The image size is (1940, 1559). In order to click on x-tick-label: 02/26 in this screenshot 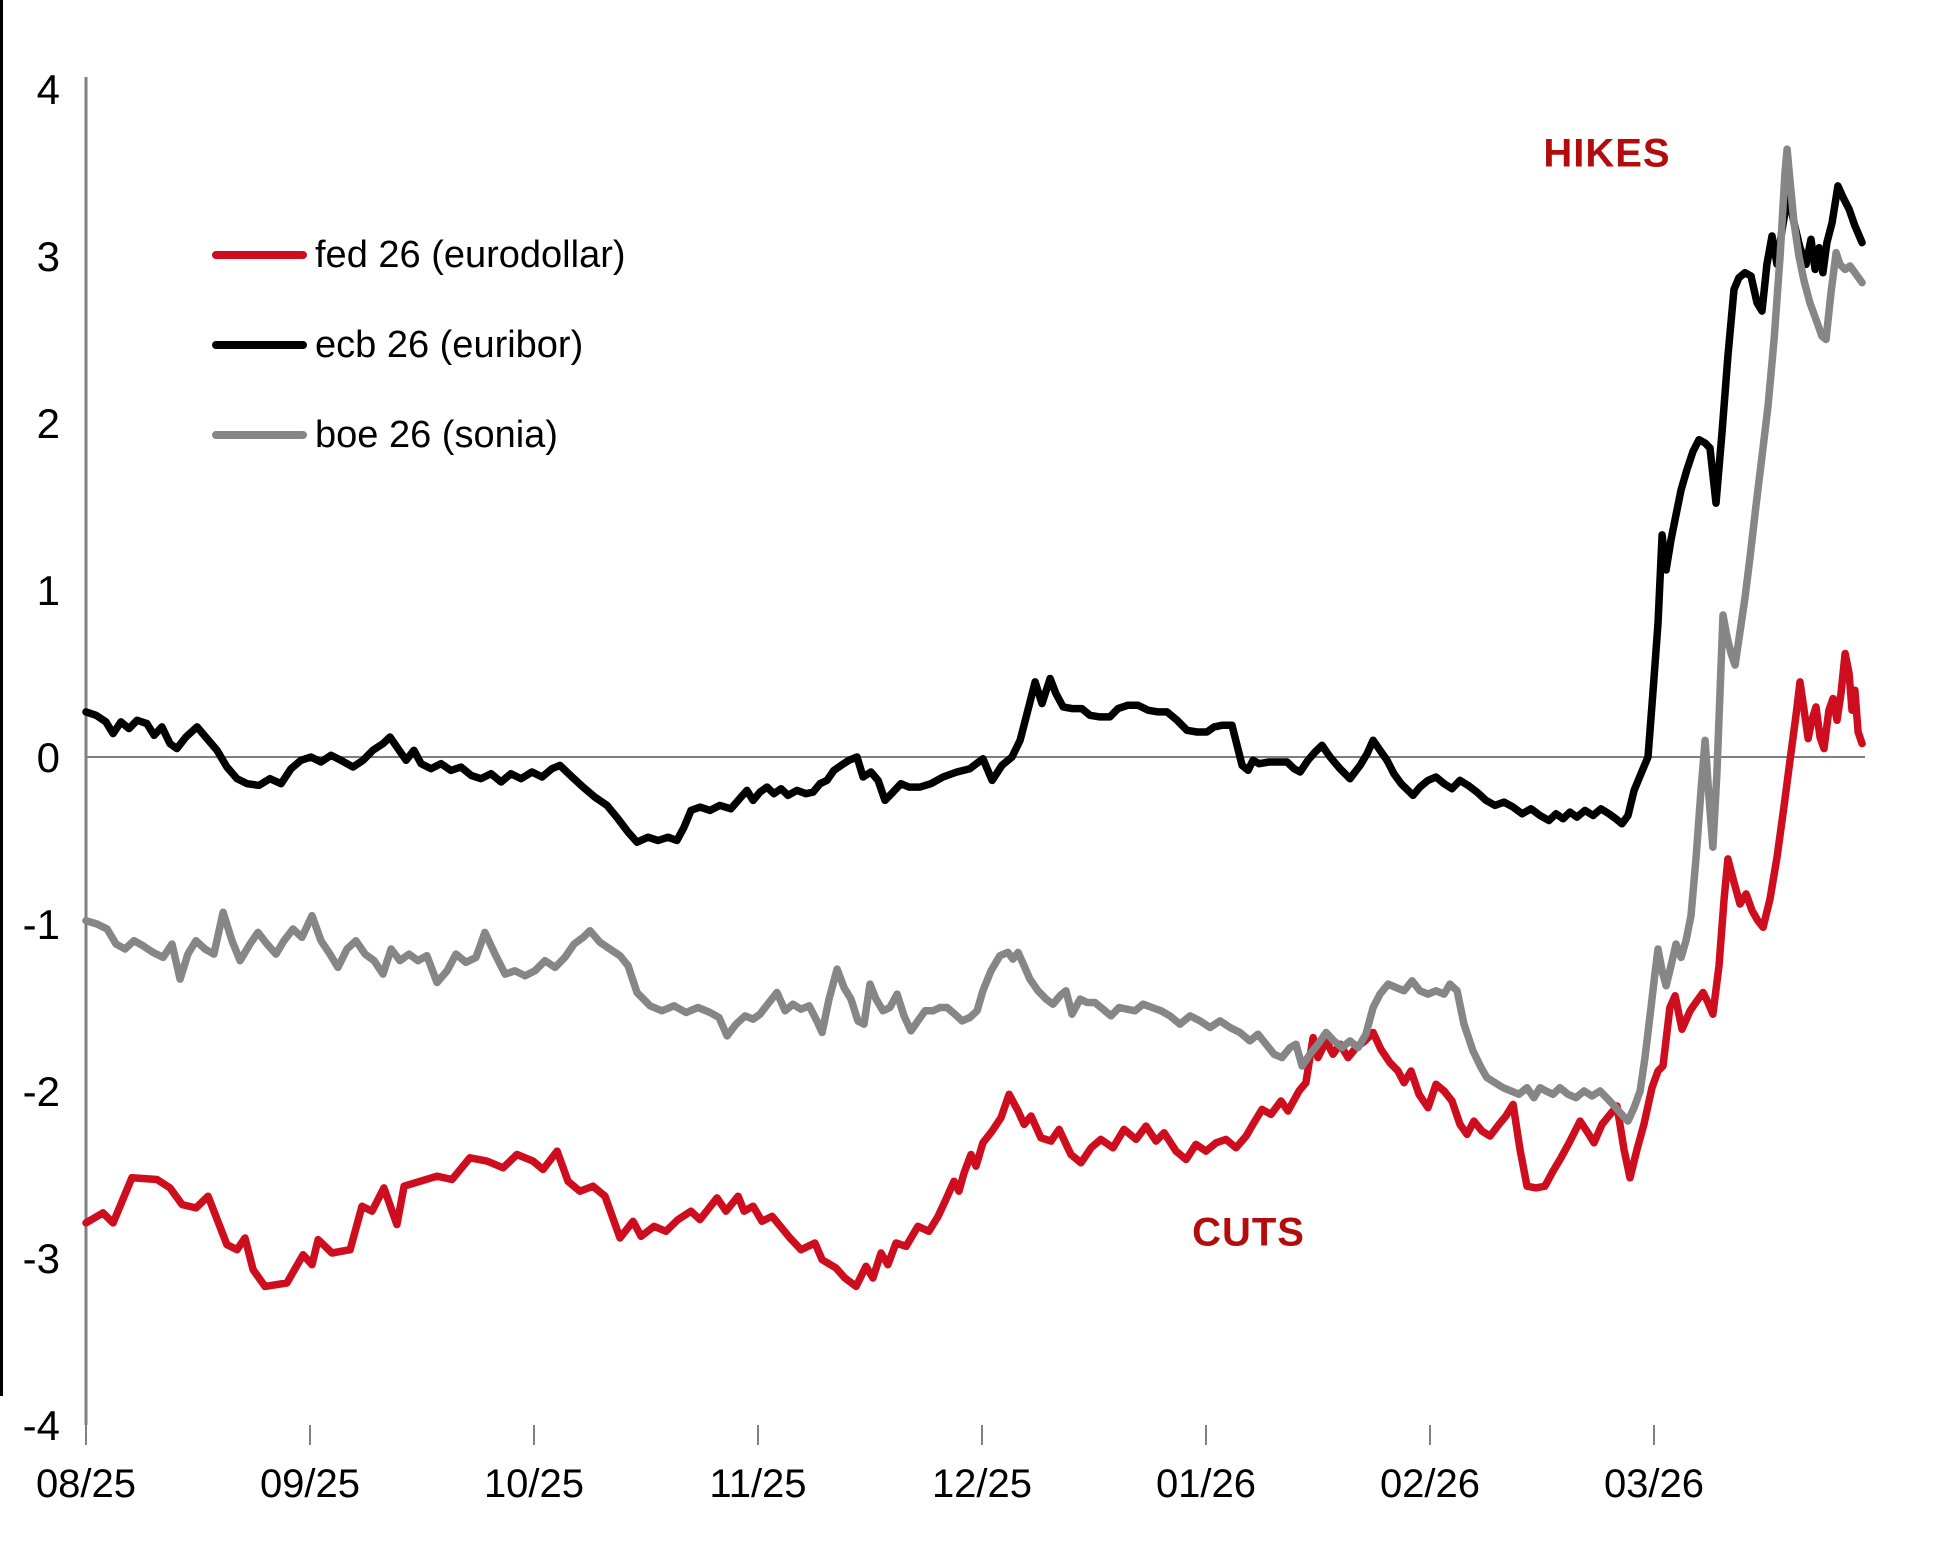, I will do `click(1430, 1484)`.